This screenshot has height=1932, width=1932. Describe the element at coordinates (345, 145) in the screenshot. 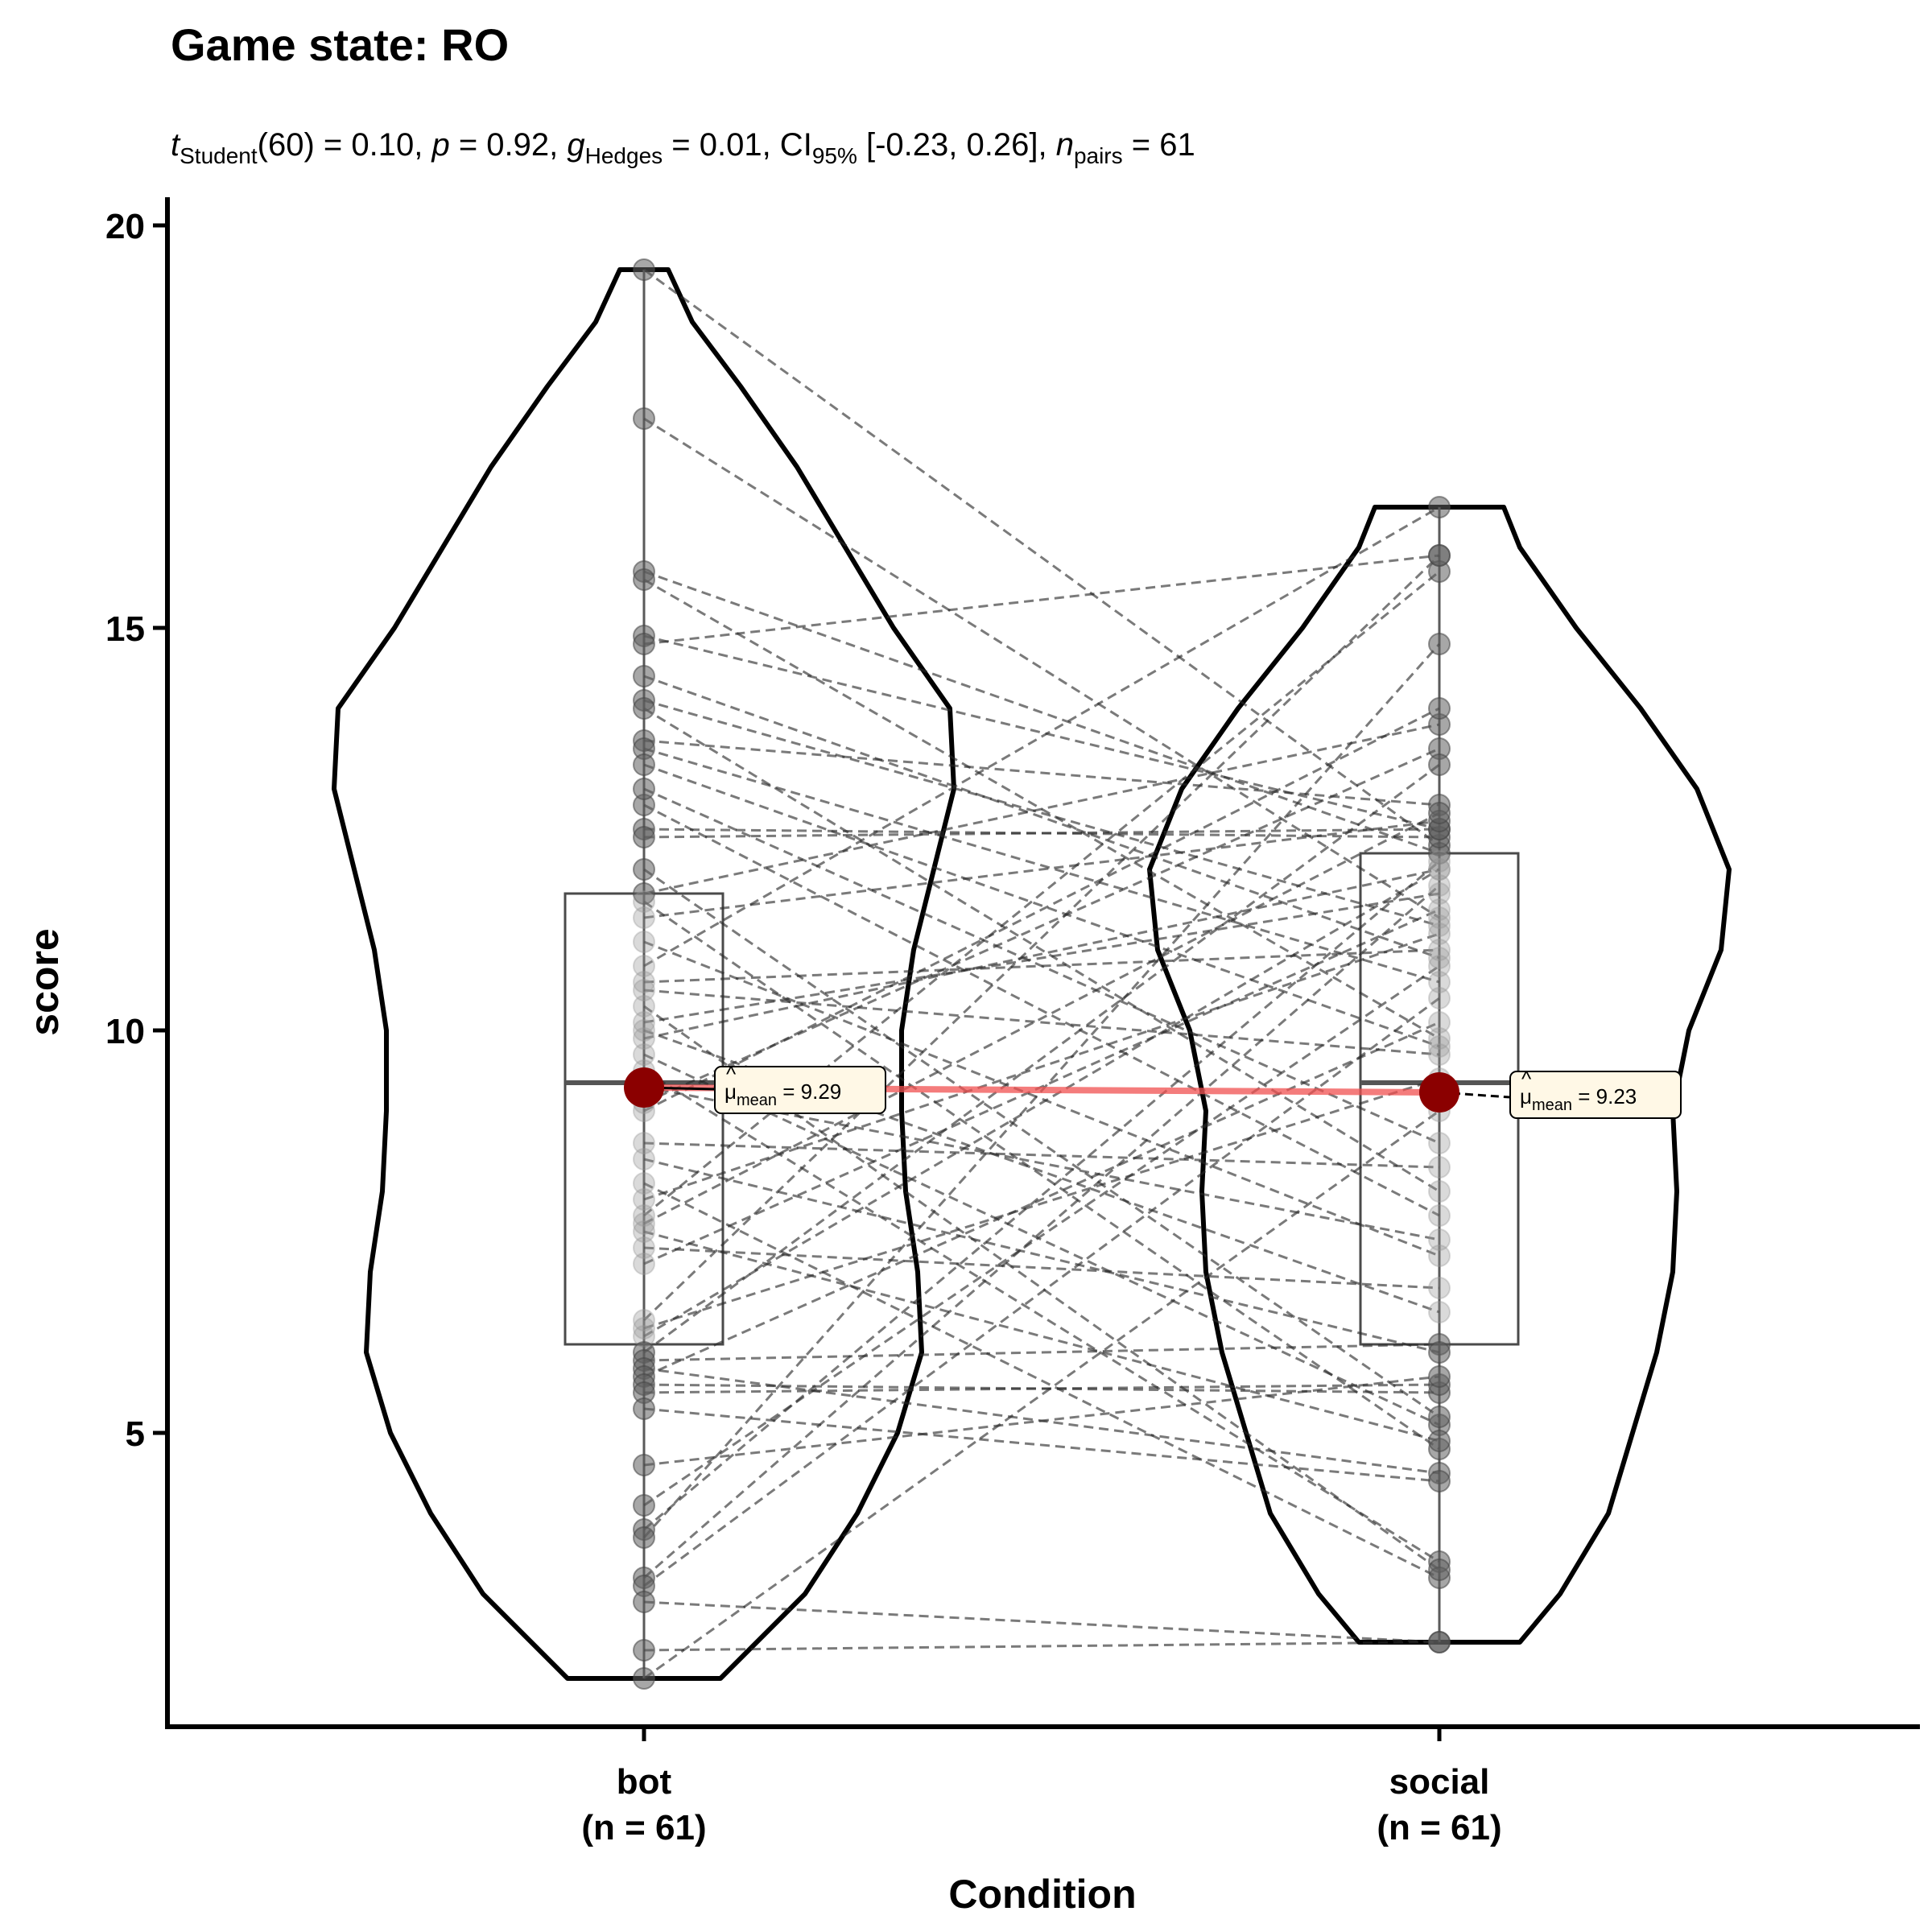

I see `subtitle-t-value: (60) = 0.10,` at that location.